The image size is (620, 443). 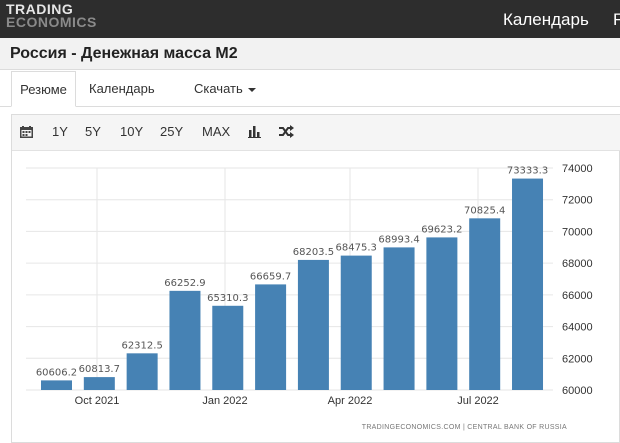 What do you see at coordinates (227, 298) in the screenshot?
I see `bar-value-label: 65310.3` at bounding box center [227, 298].